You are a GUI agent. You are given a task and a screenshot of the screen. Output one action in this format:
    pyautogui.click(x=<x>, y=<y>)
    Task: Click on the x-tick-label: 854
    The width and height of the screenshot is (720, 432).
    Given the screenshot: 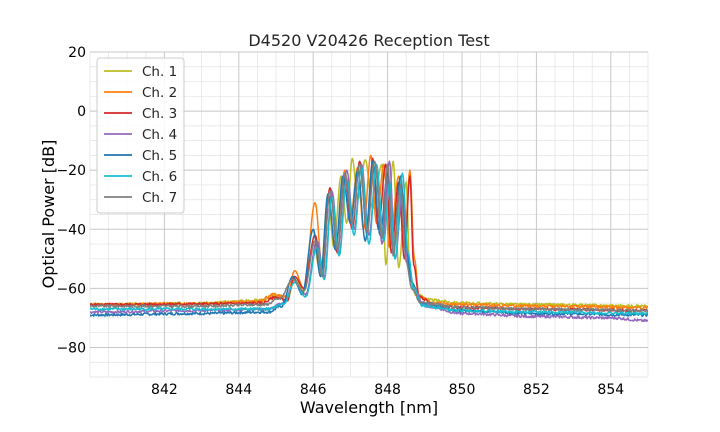 What is the action you would take?
    pyautogui.click(x=610, y=390)
    